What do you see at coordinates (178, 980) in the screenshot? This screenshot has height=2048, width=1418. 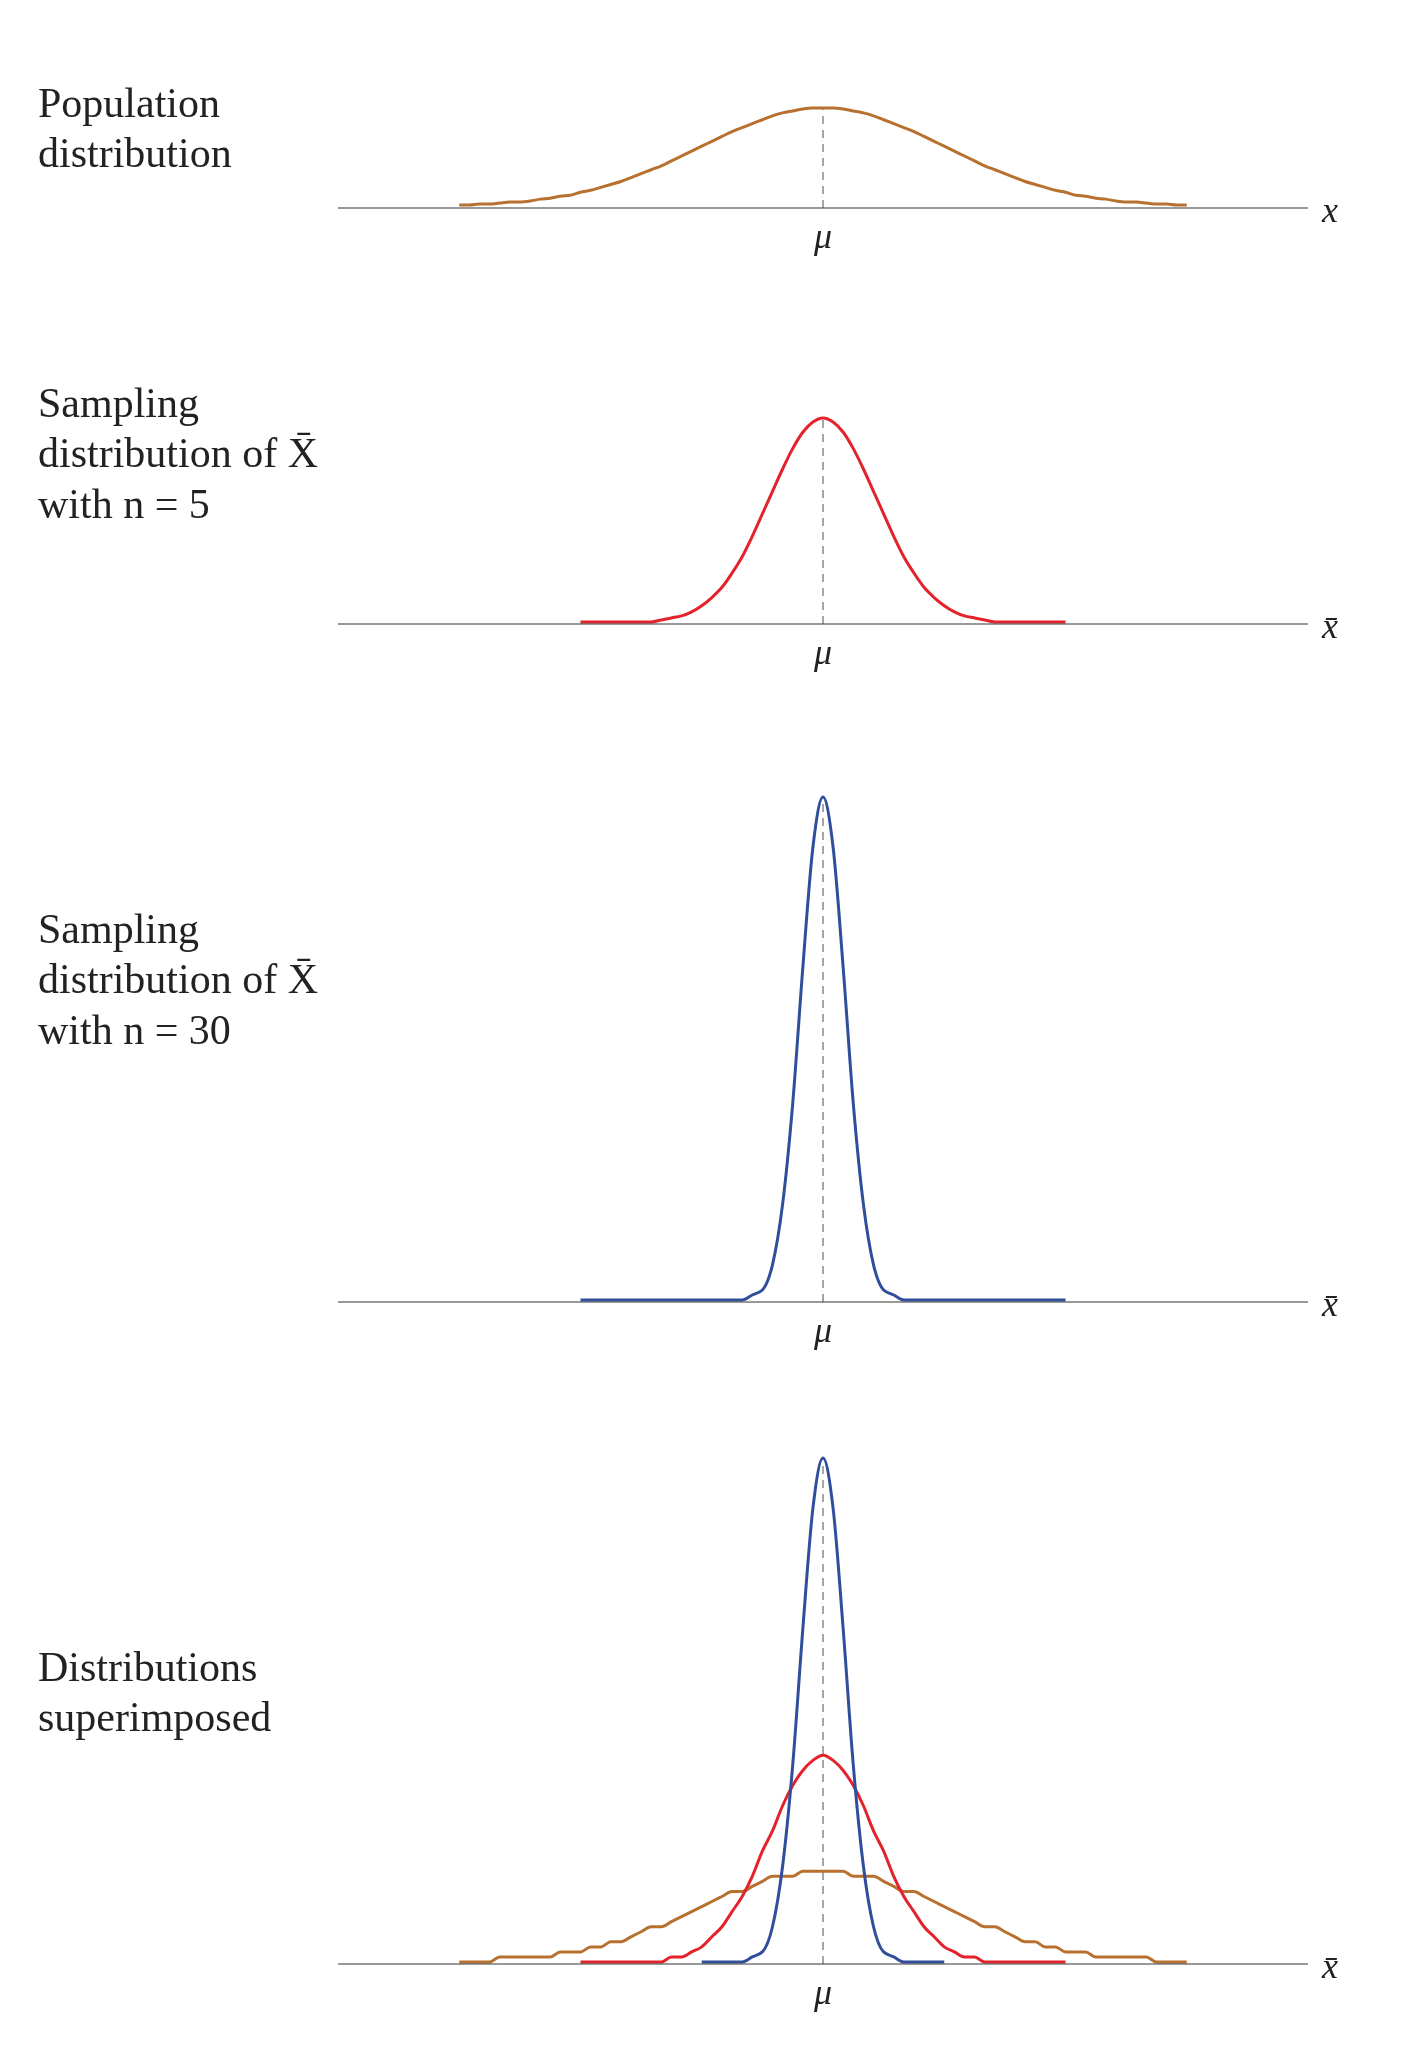 I see `text: Sampling distribution of X̄ with n = 30` at bounding box center [178, 980].